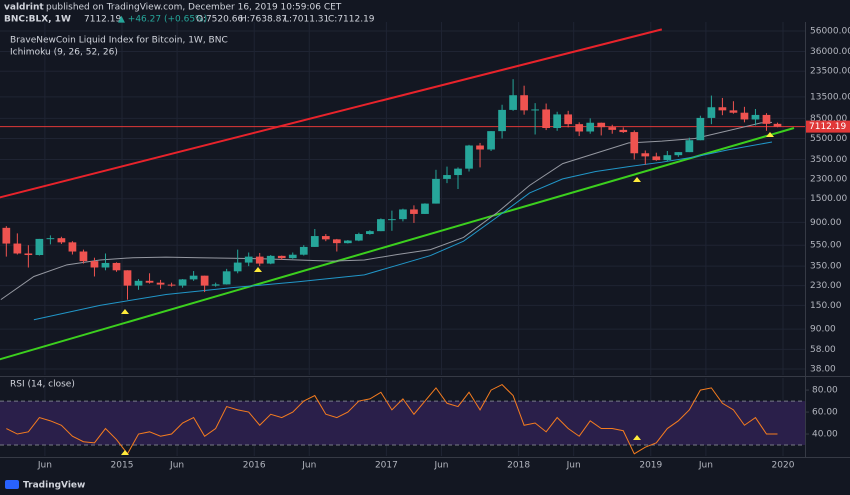 This screenshot has height=495, width=850. What do you see at coordinates (830, 72) in the screenshot?
I see `y-tick-label: 23500.00` at bounding box center [830, 72].